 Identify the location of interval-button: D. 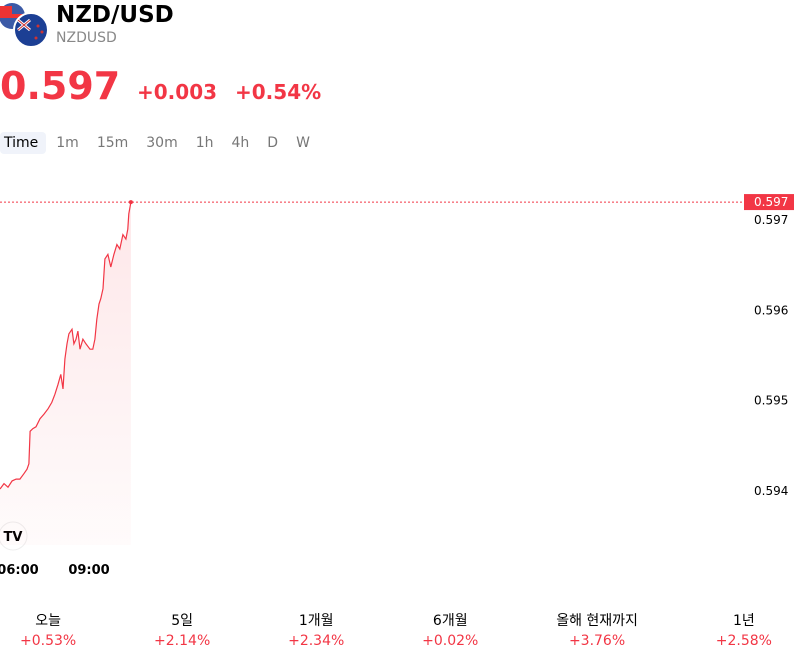
(273, 143).